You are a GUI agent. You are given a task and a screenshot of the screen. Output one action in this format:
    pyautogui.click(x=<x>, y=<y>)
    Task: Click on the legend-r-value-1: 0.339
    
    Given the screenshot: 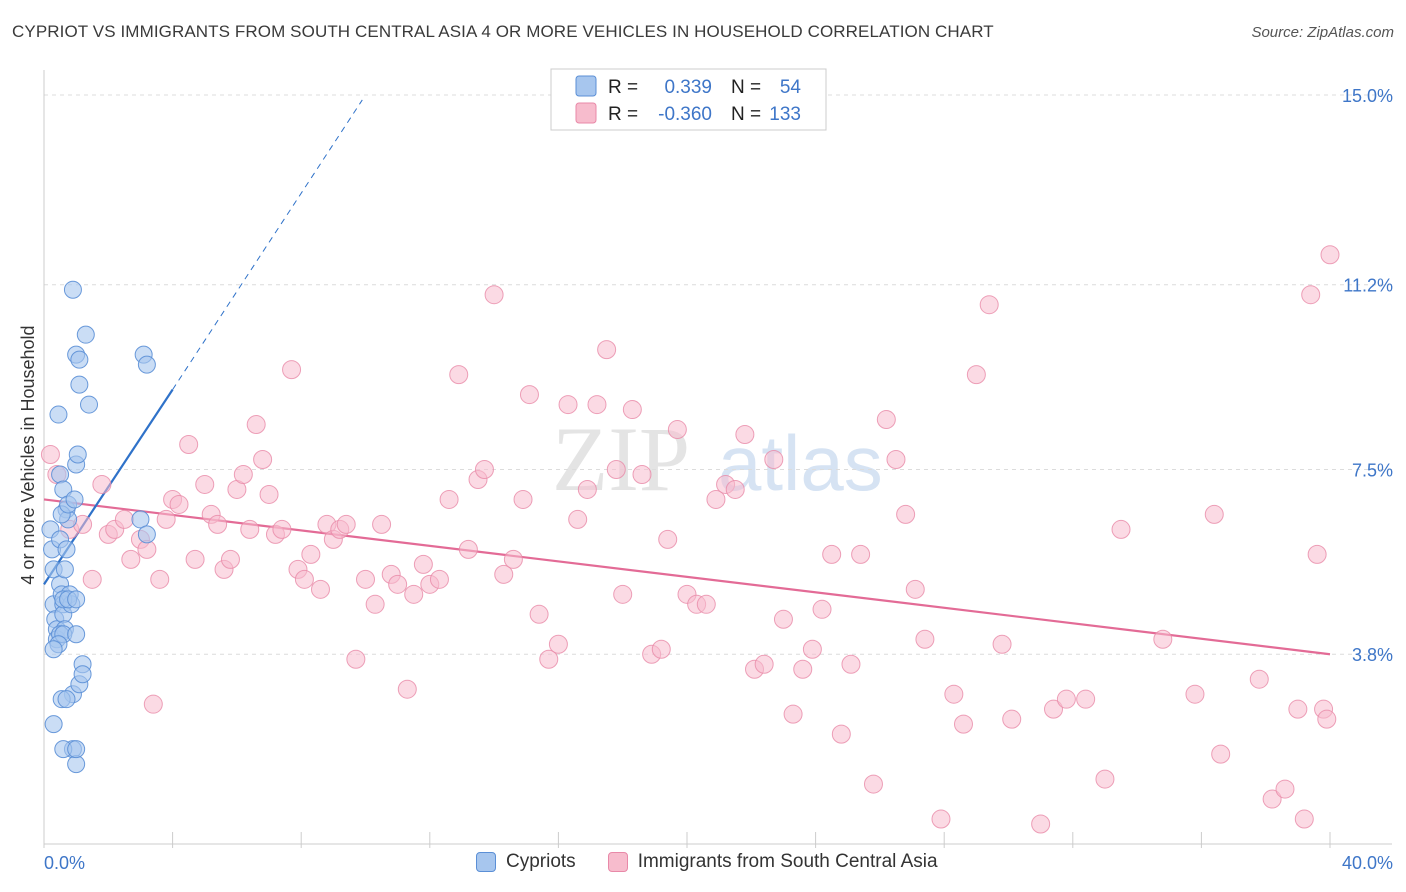 What is the action you would take?
    pyautogui.click(x=688, y=87)
    